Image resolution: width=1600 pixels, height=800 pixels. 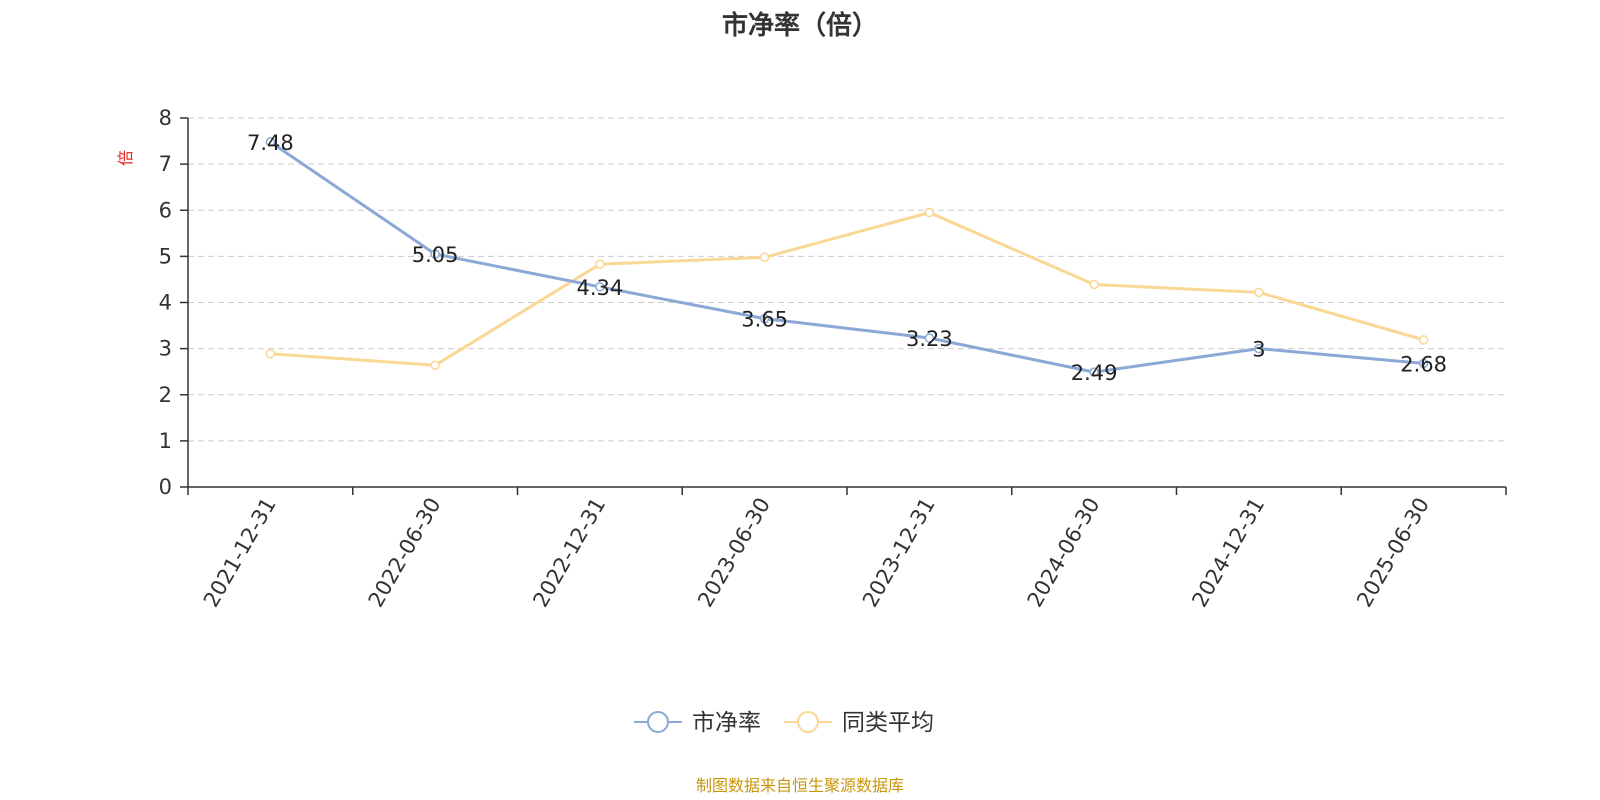 I want to click on y-axis-ticks: 0 1 2 3 4 5 6 7 8, so click(x=173, y=302).